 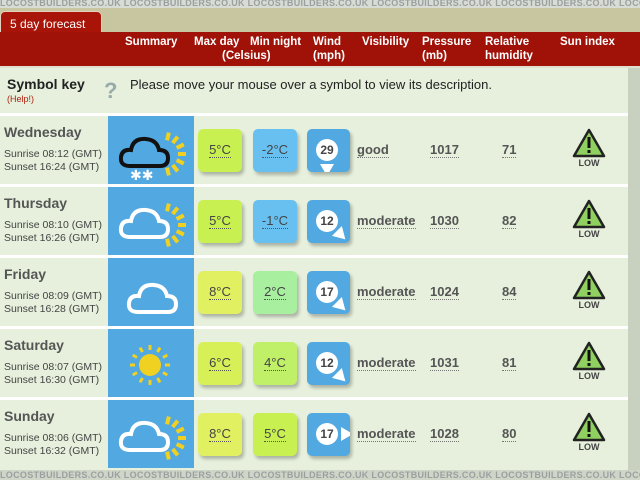 I want to click on header-sun-index: Sun index, so click(x=587, y=42).